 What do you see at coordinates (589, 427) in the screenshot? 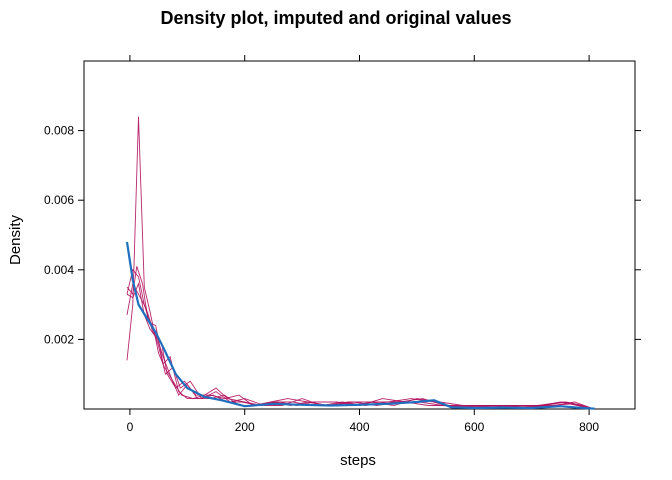
I see `x-tick-label: 800` at bounding box center [589, 427].